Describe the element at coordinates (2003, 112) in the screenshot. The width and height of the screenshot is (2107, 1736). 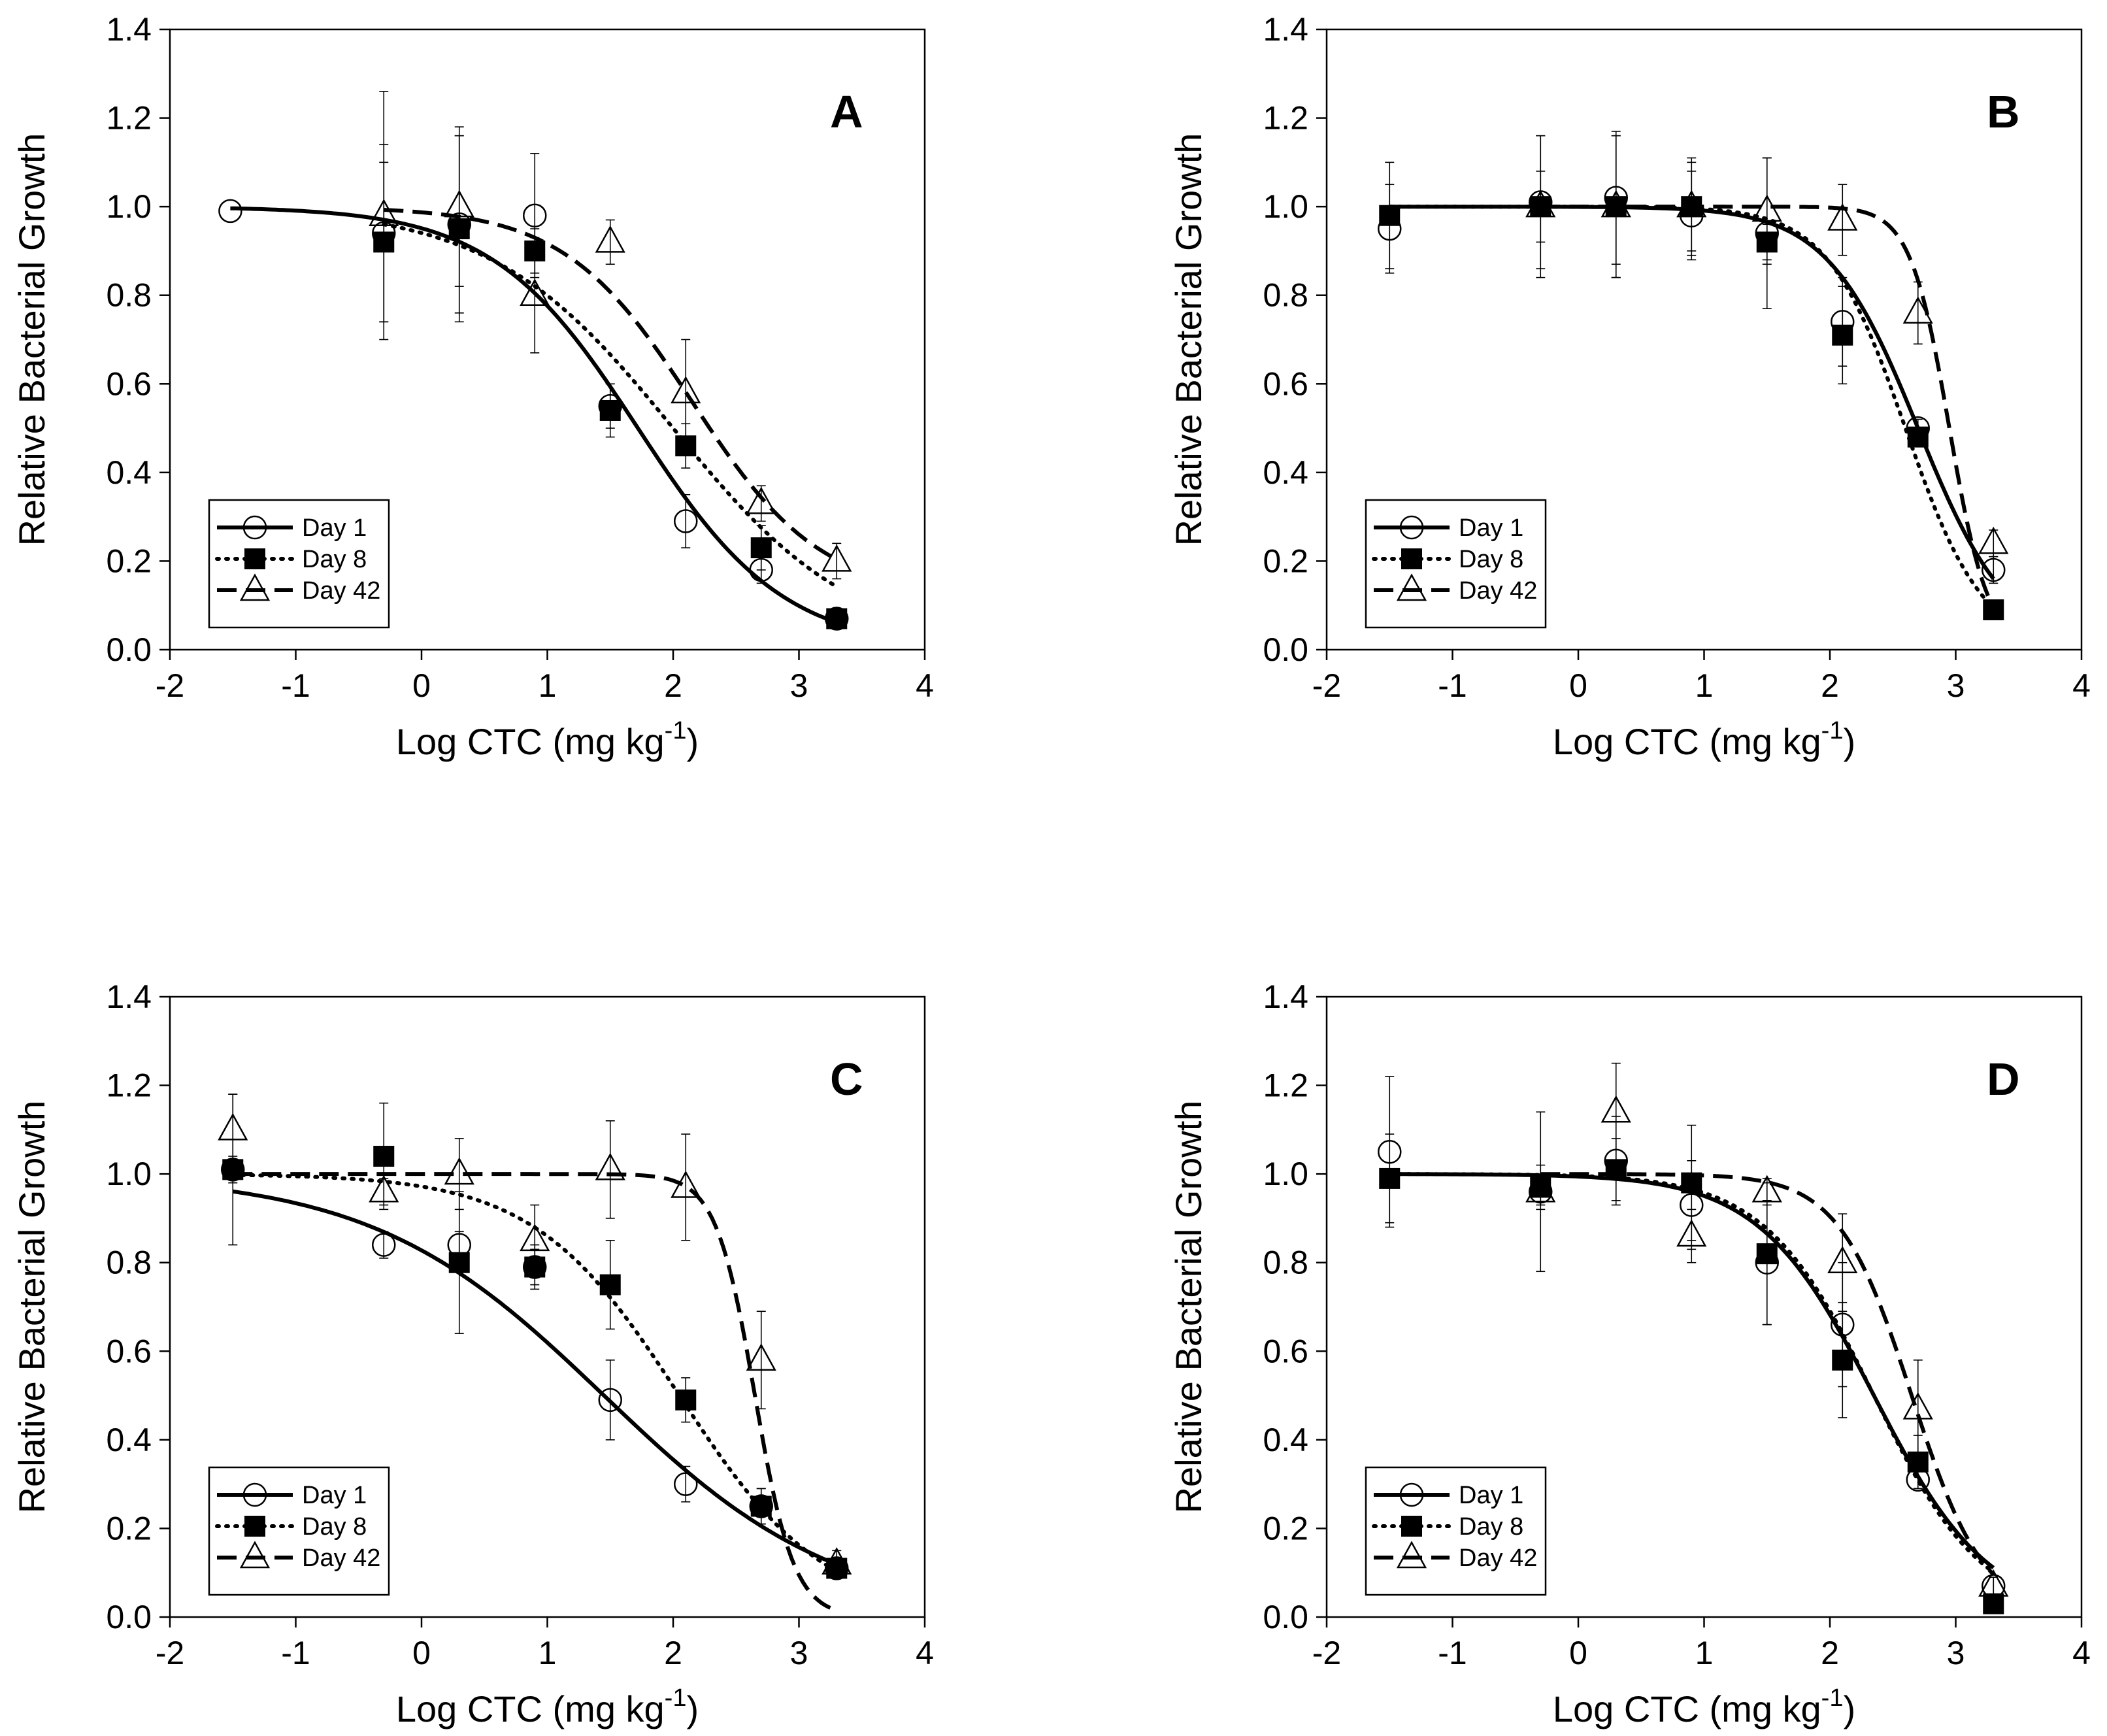
I see `panel-label: B` at that location.